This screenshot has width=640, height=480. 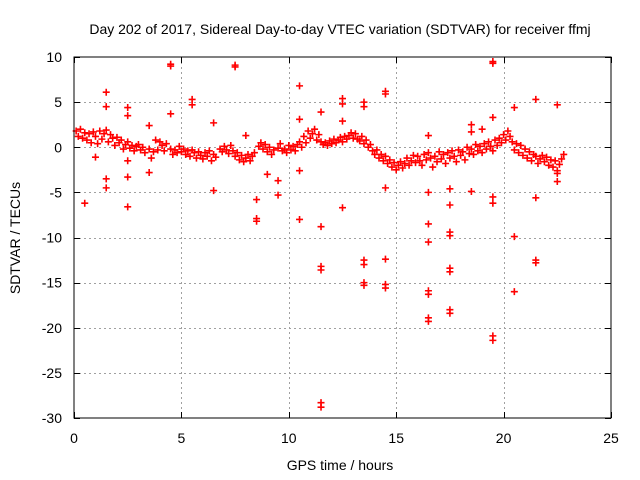 What do you see at coordinates (56, 192) in the screenshot?
I see `y-tick-label: -5` at bounding box center [56, 192].